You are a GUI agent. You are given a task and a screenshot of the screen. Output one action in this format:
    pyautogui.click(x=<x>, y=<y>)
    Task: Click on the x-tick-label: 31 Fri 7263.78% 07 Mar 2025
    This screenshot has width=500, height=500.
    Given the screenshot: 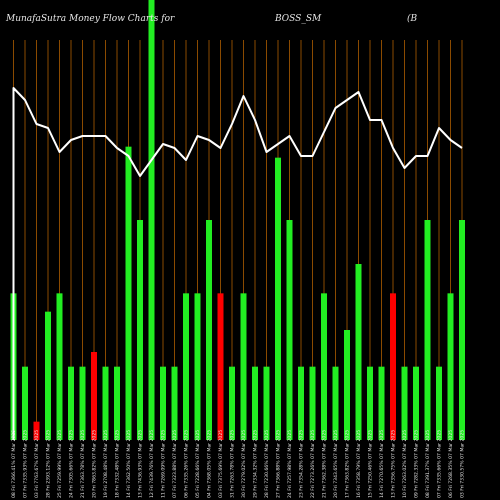 What is the action you would take?
    pyautogui.click(x=233, y=464)
    